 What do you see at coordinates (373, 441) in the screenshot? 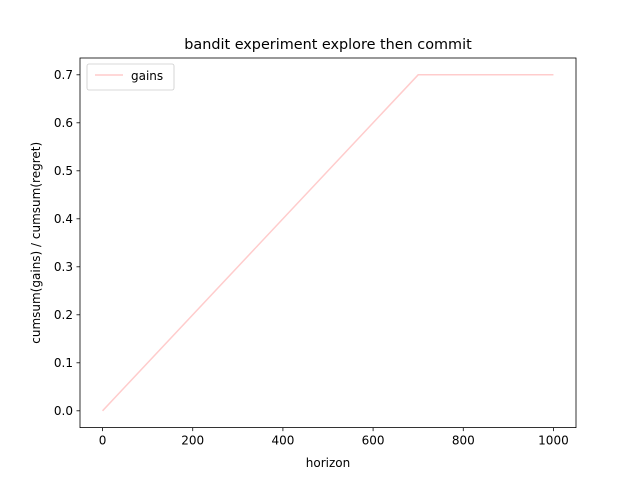
I see `x-tick-label: 600` at bounding box center [373, 441].